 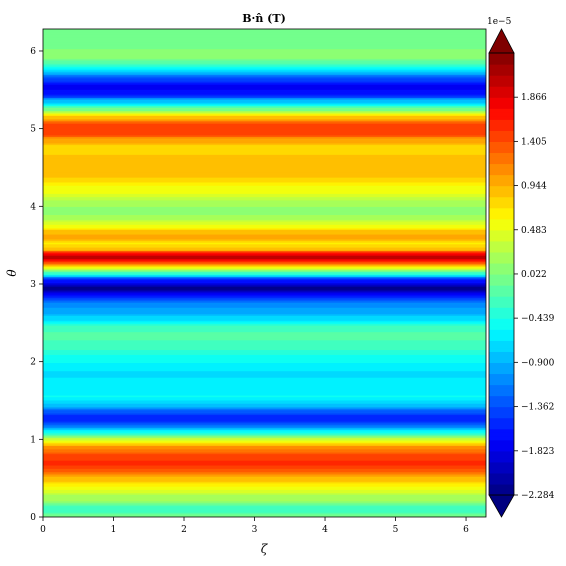 What do you see at coordinates (33, 440) in the screenshot?
I see `y-tick-label: 1` at bounding box center [33, 440].